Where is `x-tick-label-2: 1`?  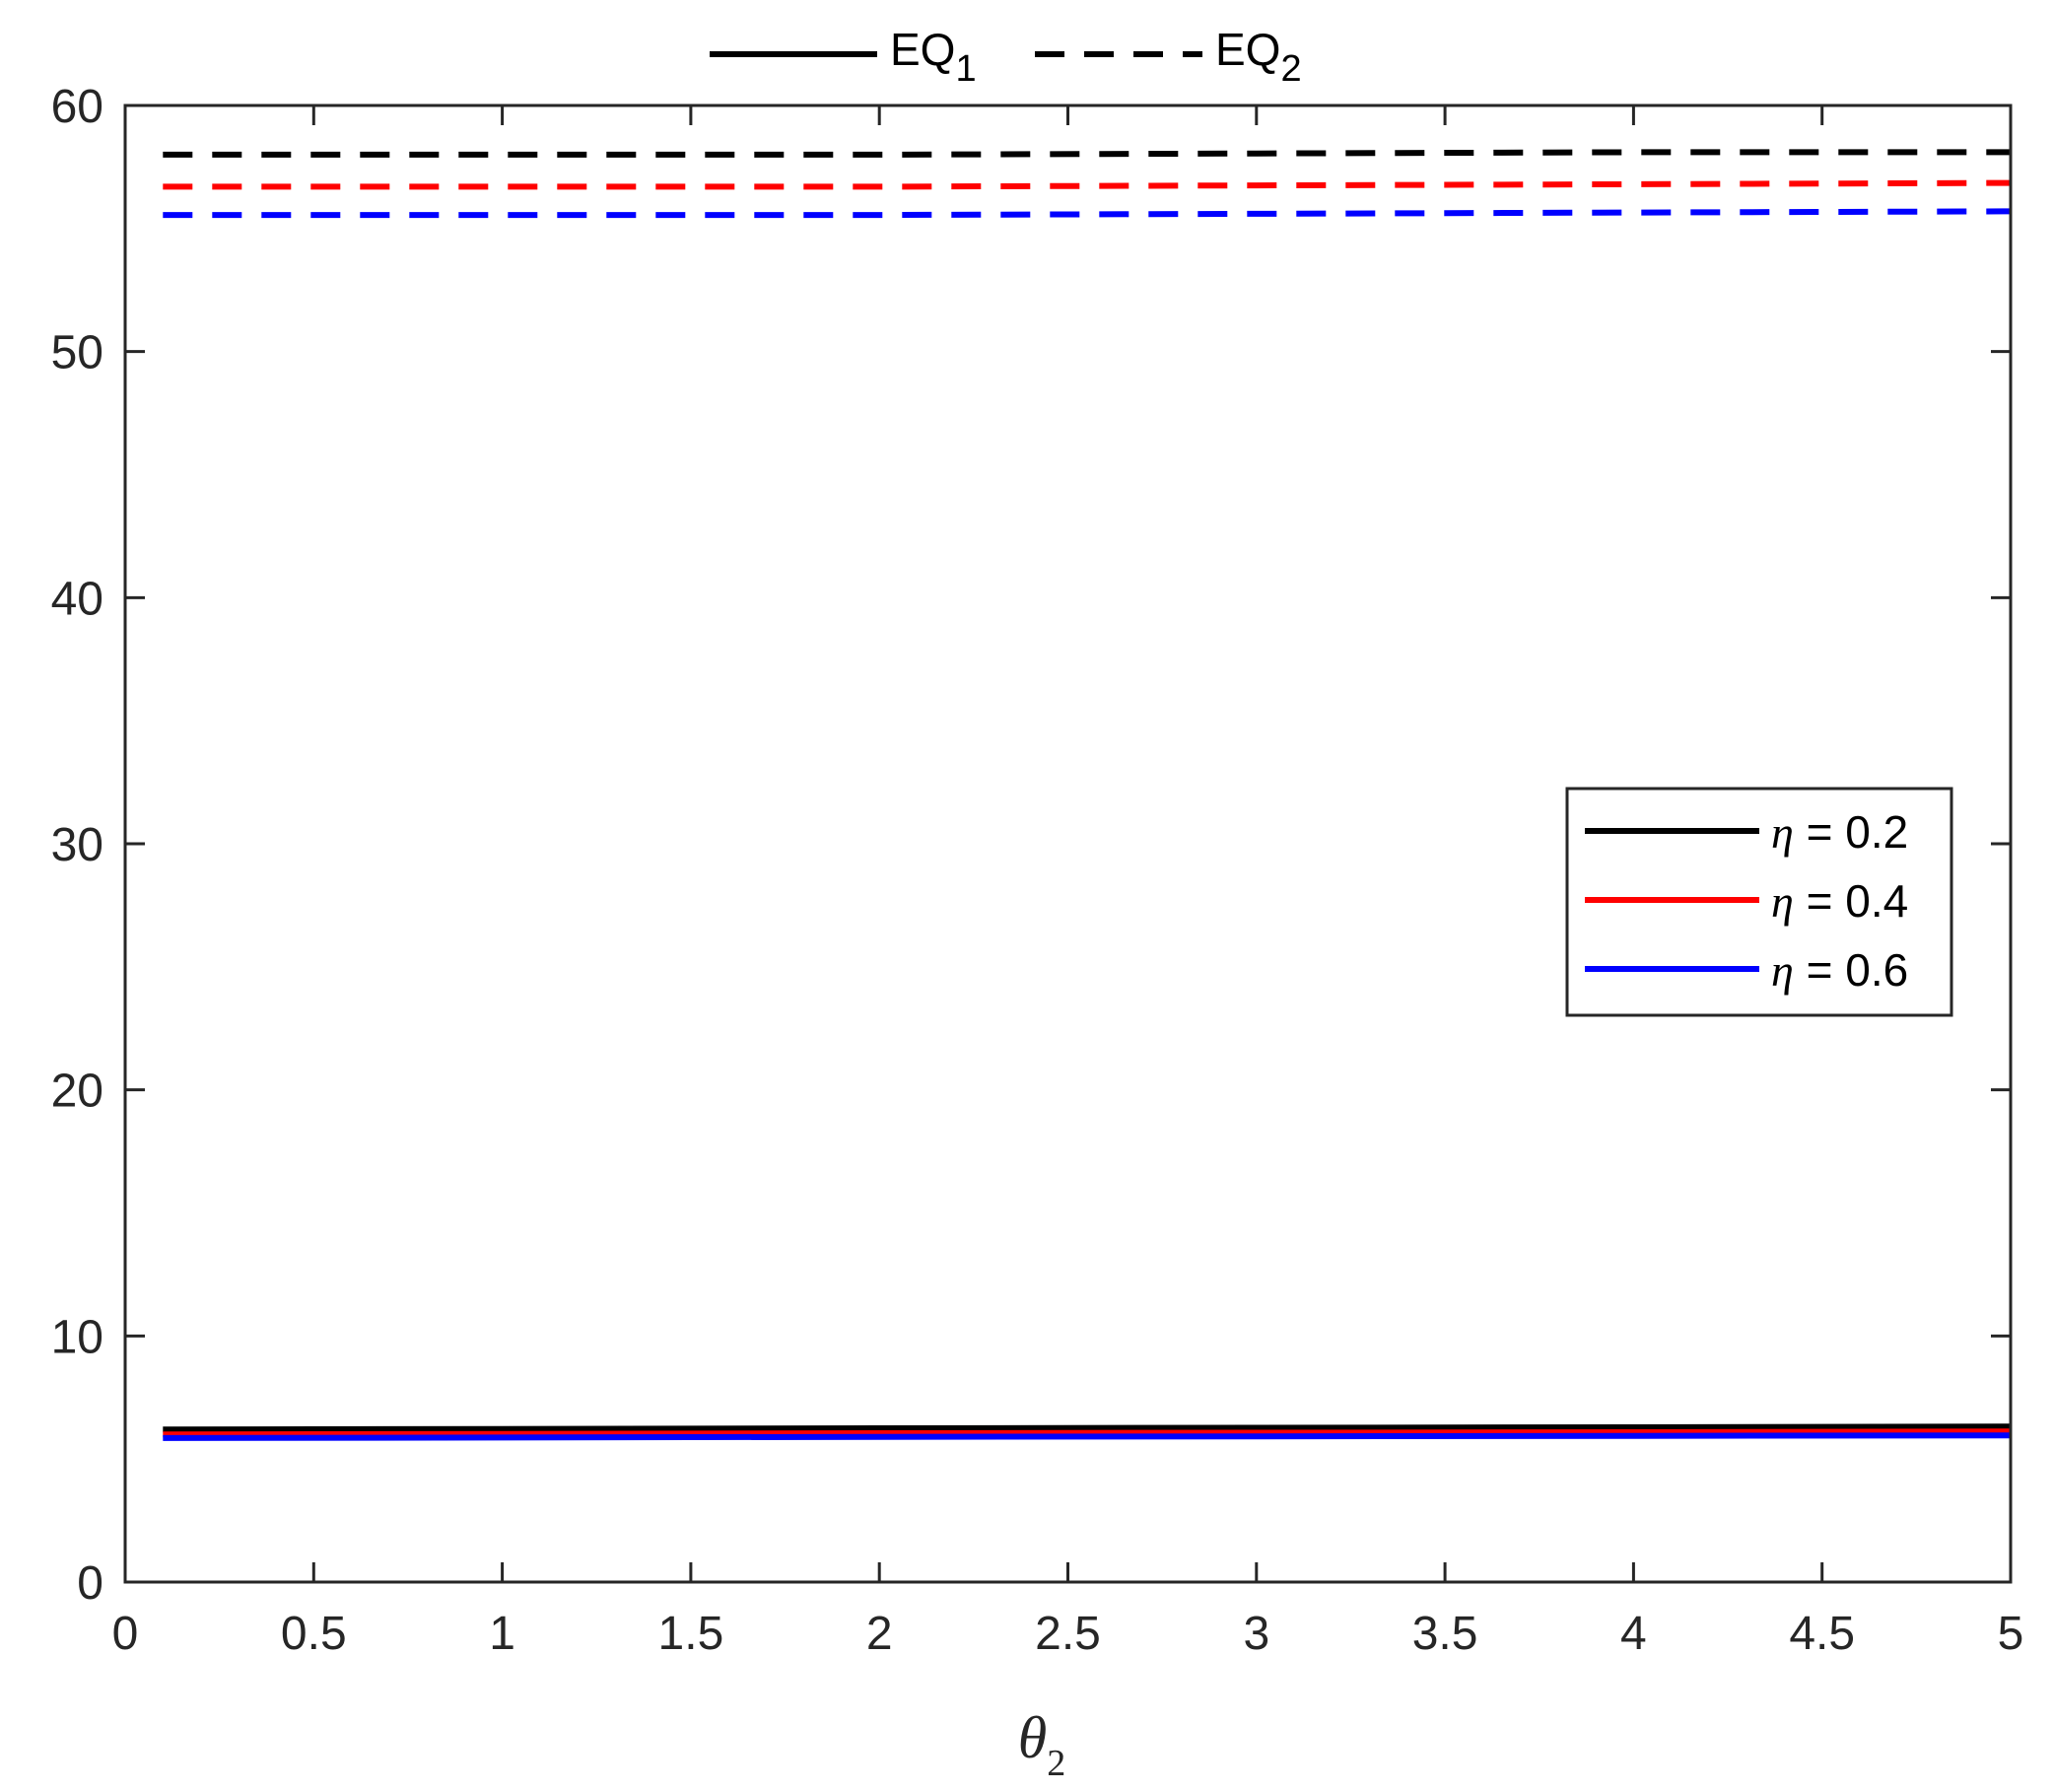 x-tick-label-2: 1 is located at coordinates (502, 1634).